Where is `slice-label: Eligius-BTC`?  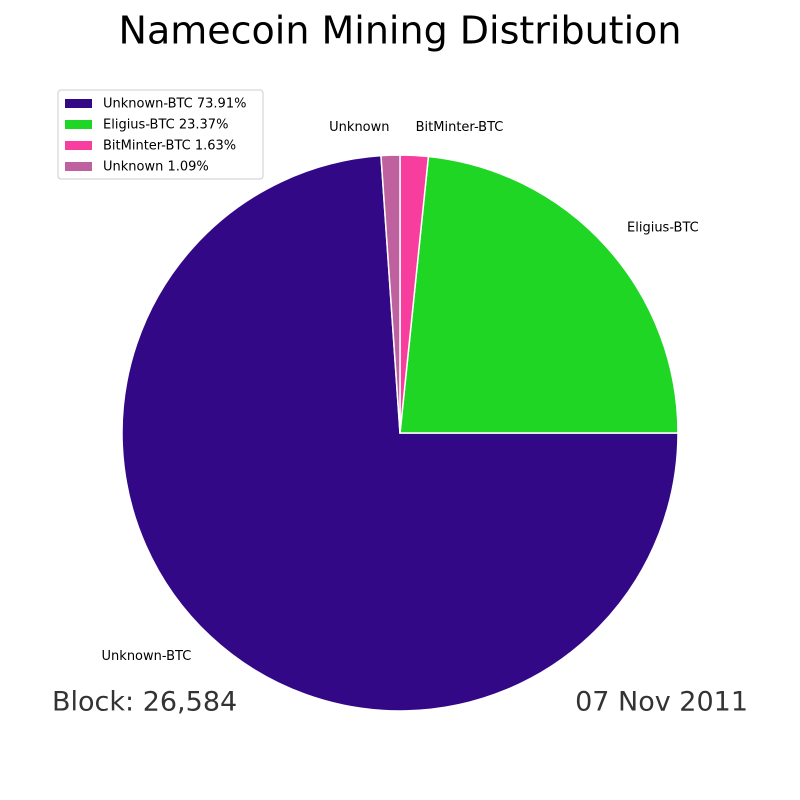
slice-label: Eligius-BTC is located at coordinates (663, 228).